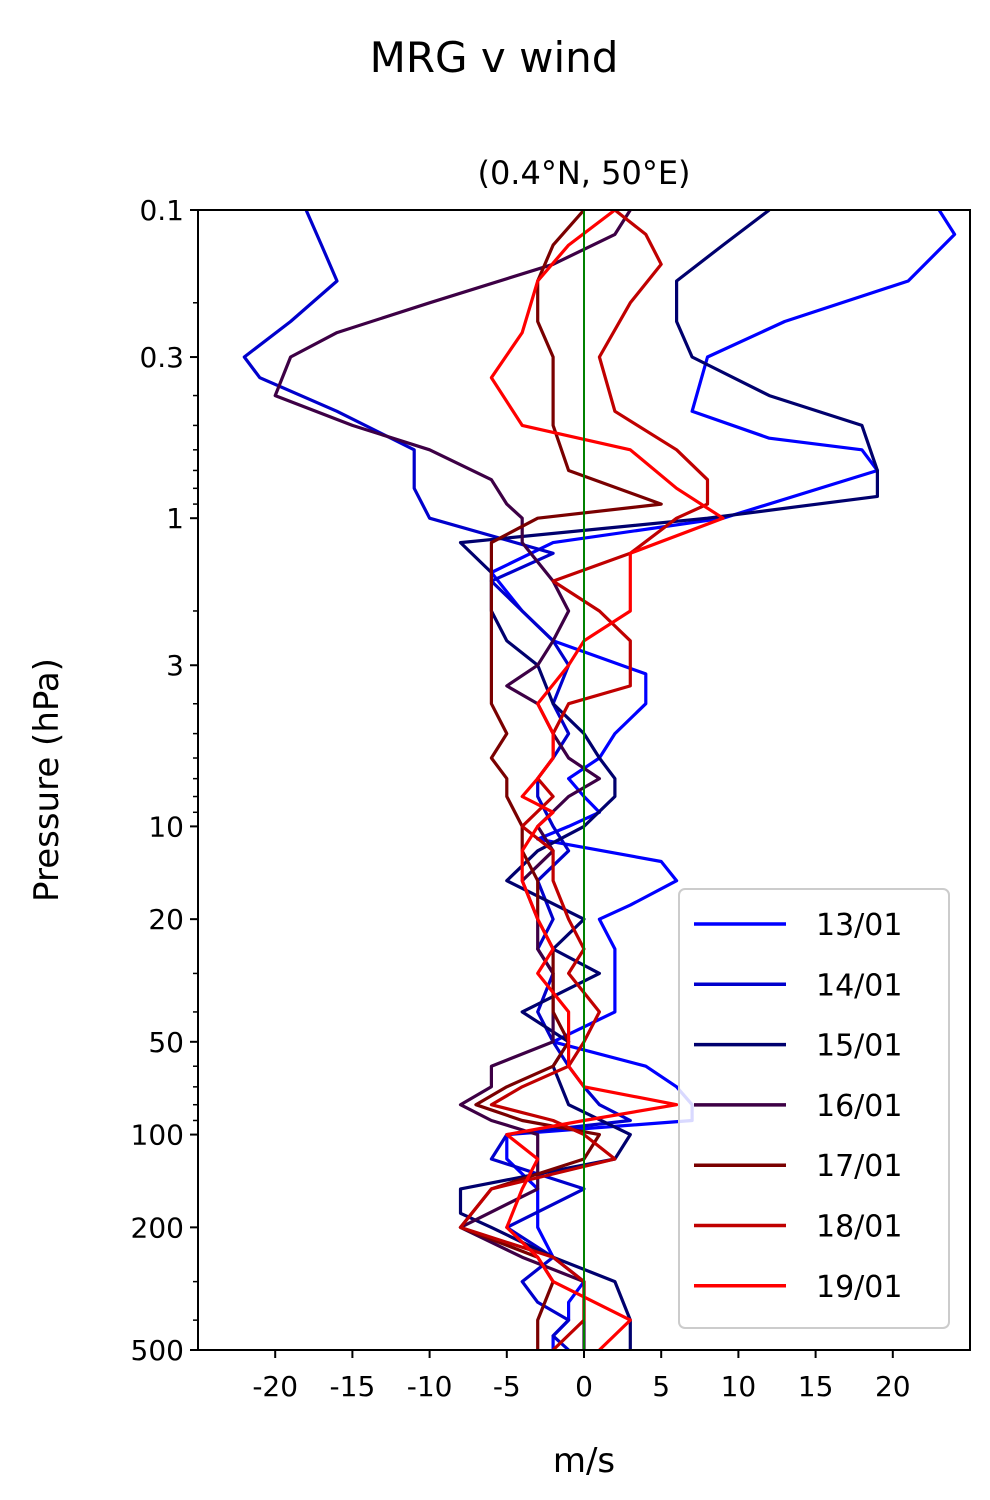 This screenshot has height=1500, width=990. What do you see at coordinates (859, 1046) in the screenshot?
I see `legend-label: 15/01` at bounding box center [859, 1046].